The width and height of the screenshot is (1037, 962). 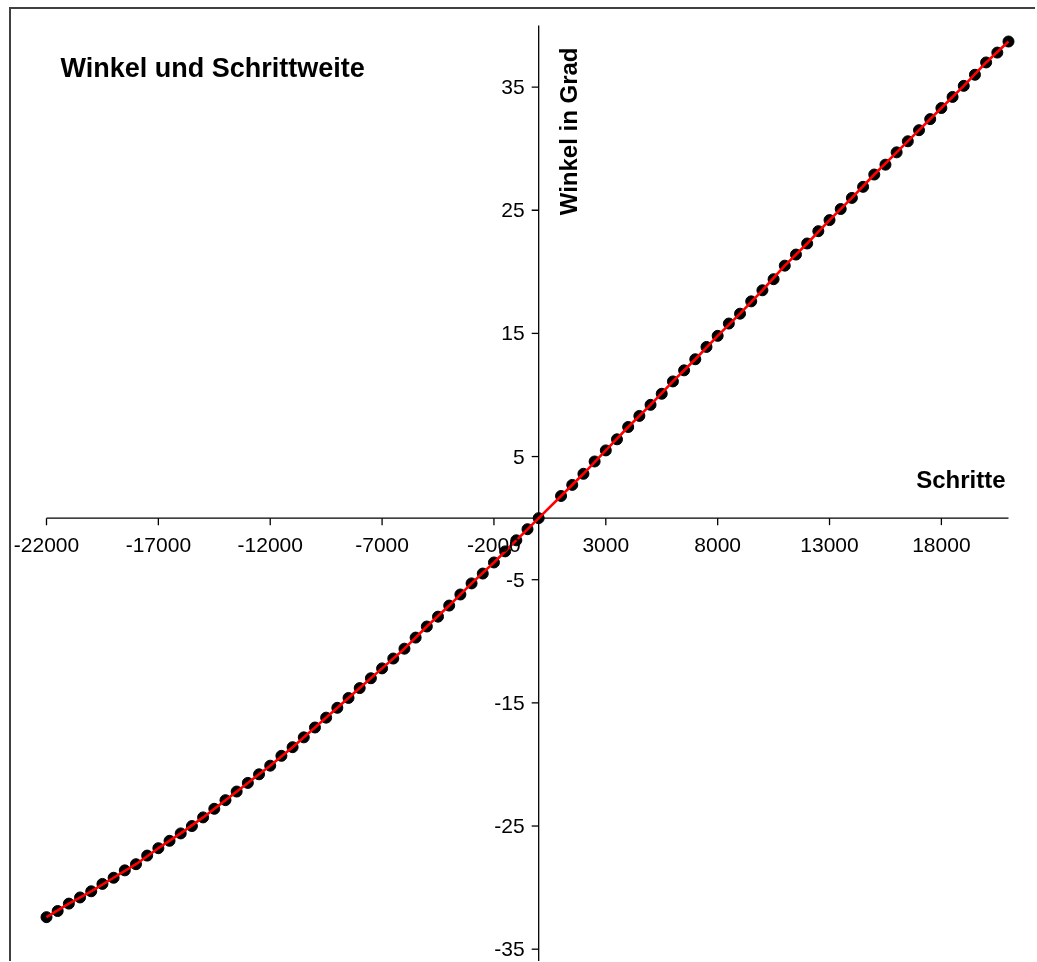 I want to click on y-tick-label: -15, so click(x=509, y=702).